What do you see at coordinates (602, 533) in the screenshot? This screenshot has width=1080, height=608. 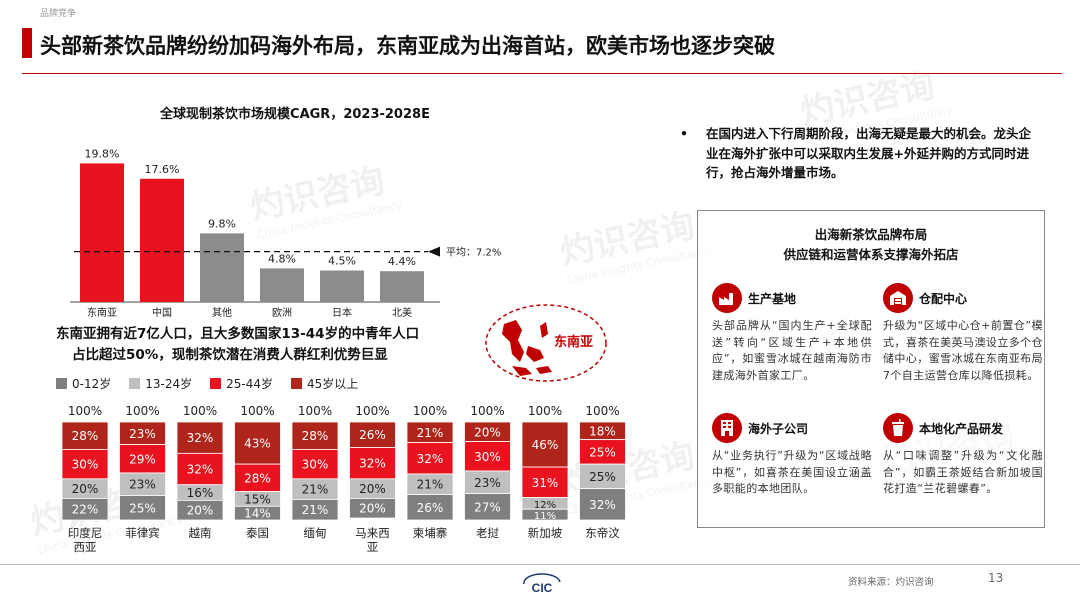 I see `country-label: 东帝汶` at bounding box center [602, 533].